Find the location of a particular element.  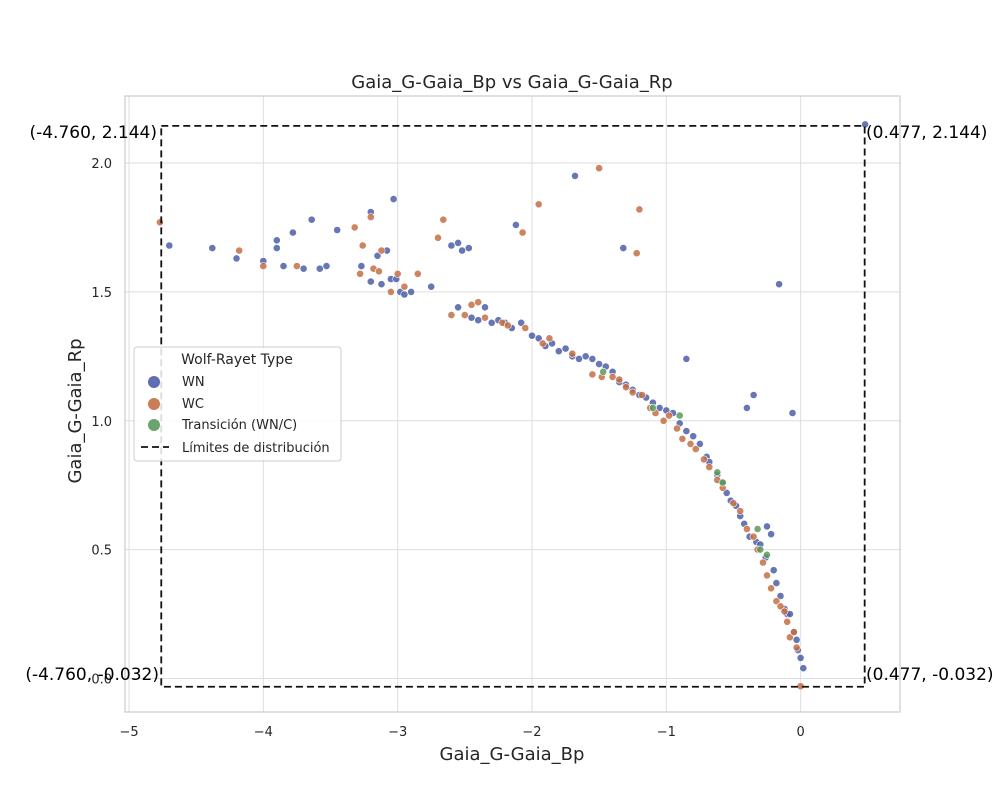

legend-marker-wn is located at coordinates (154, 382).